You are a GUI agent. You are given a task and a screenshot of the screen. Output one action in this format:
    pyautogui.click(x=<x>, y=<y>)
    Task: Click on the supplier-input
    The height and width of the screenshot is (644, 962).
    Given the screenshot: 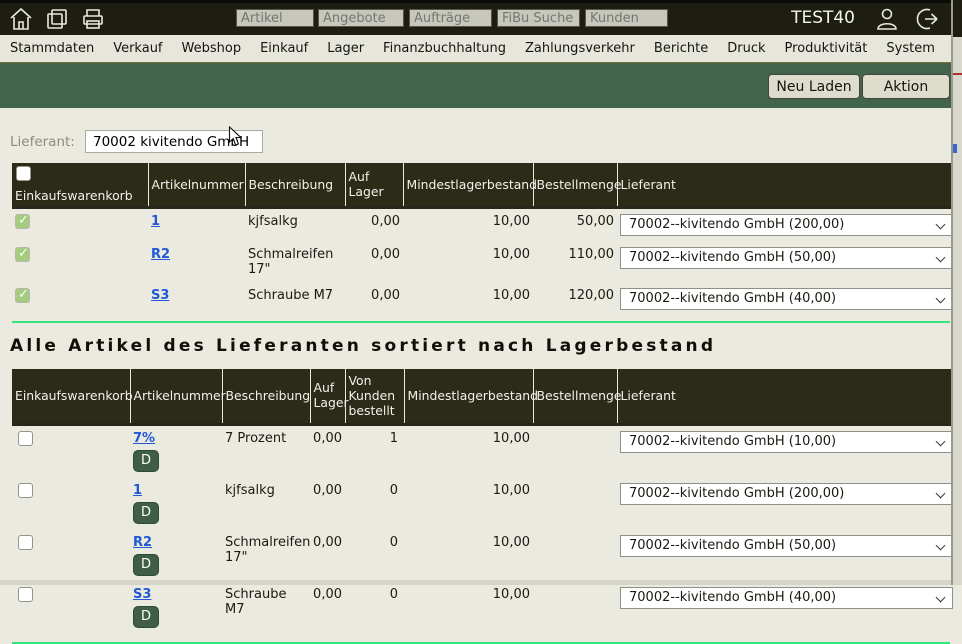 What is the action you would take?
    pyautogui.click(x=174, y=141)
    